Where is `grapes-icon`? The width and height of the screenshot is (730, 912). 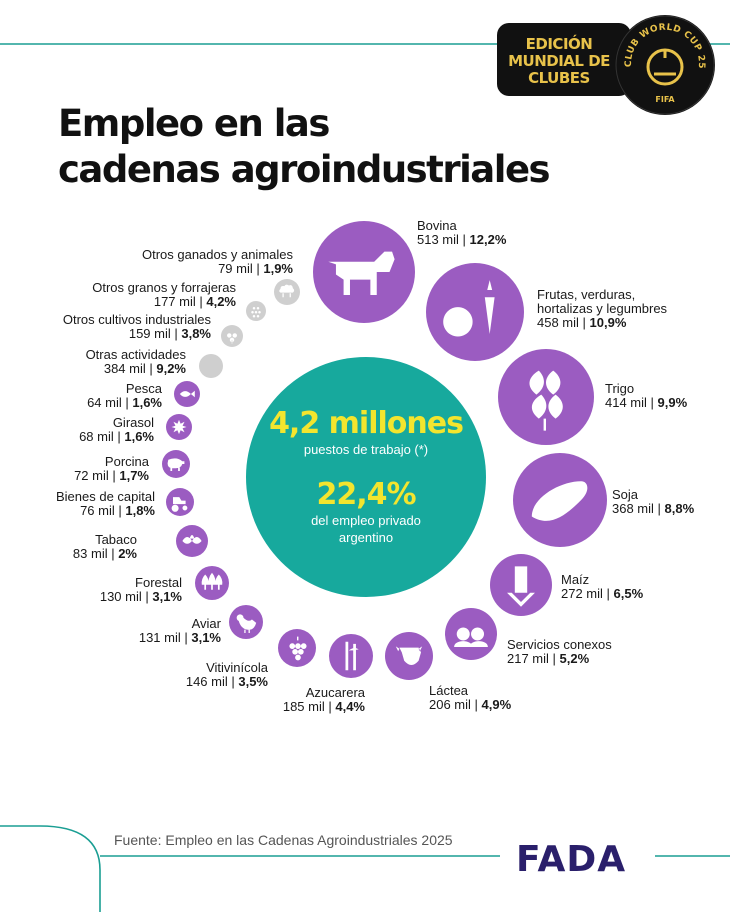 grapes-icon is located at coordinates (298, 648).